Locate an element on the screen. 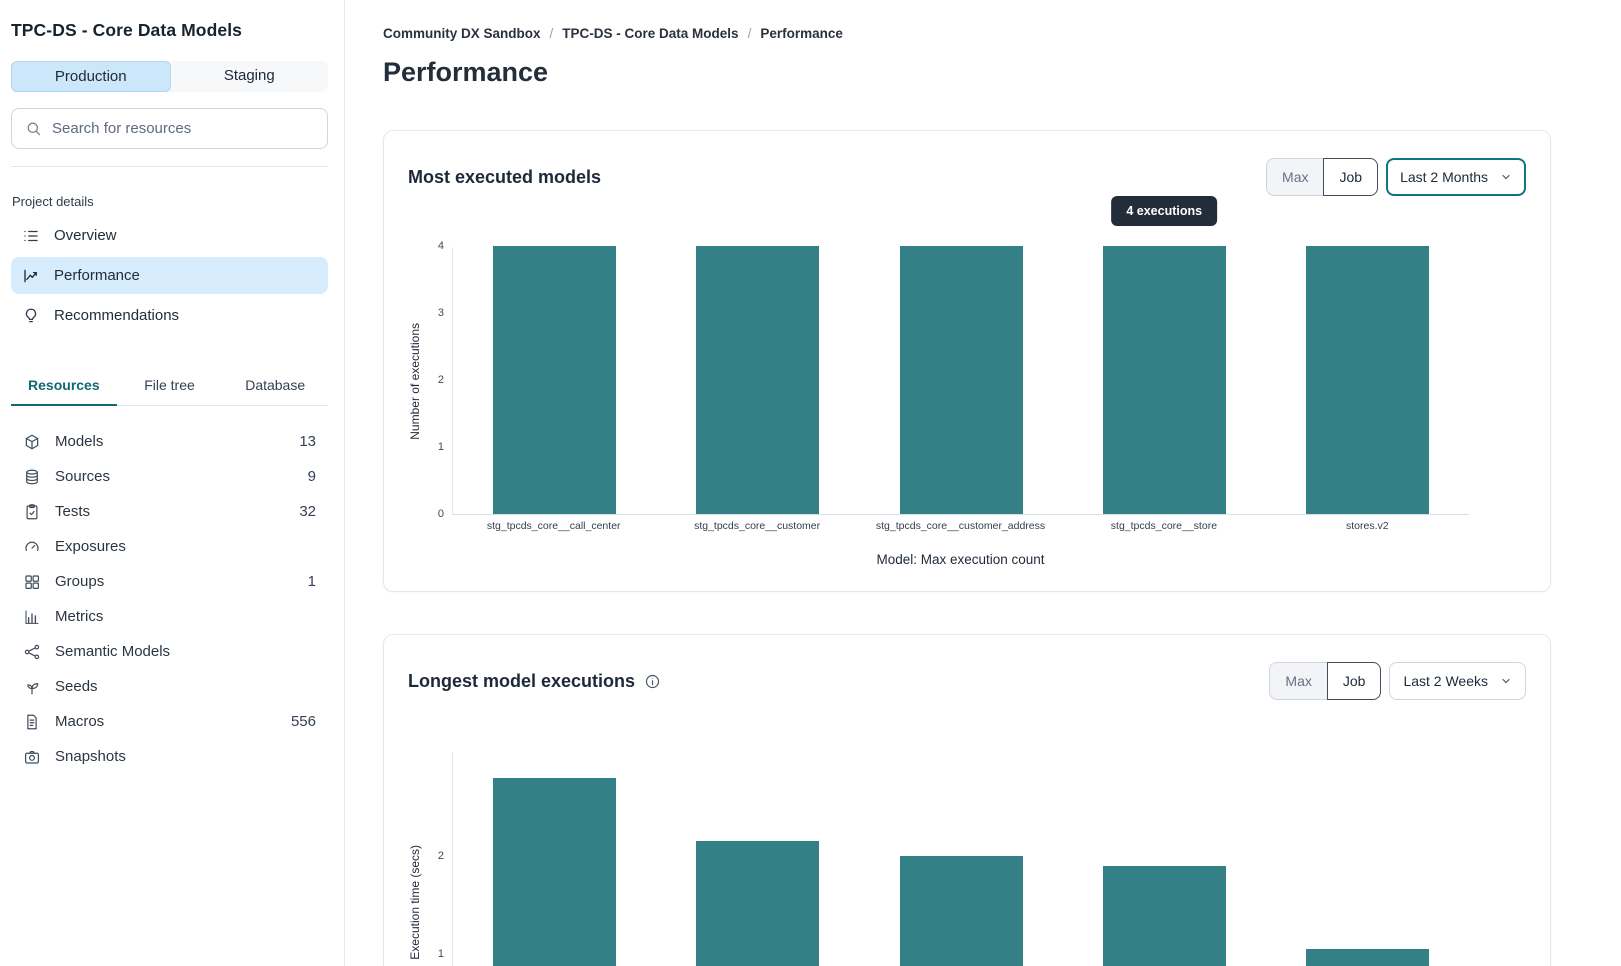 The height and width of the screenshot is (966, 1621). x-category-label: stg_tpcds_core__customer is located at coordinates (757, 526).